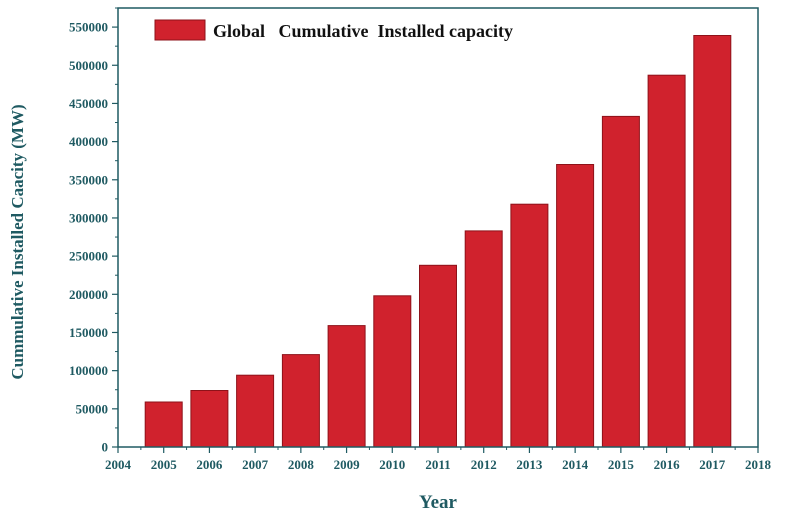 Image resolution: width=785 pixels, height=518 pixels. Describe the element at coordinates (118, 464) in the screenshot. I see `x-tick-label-2004: 2004` at that location.